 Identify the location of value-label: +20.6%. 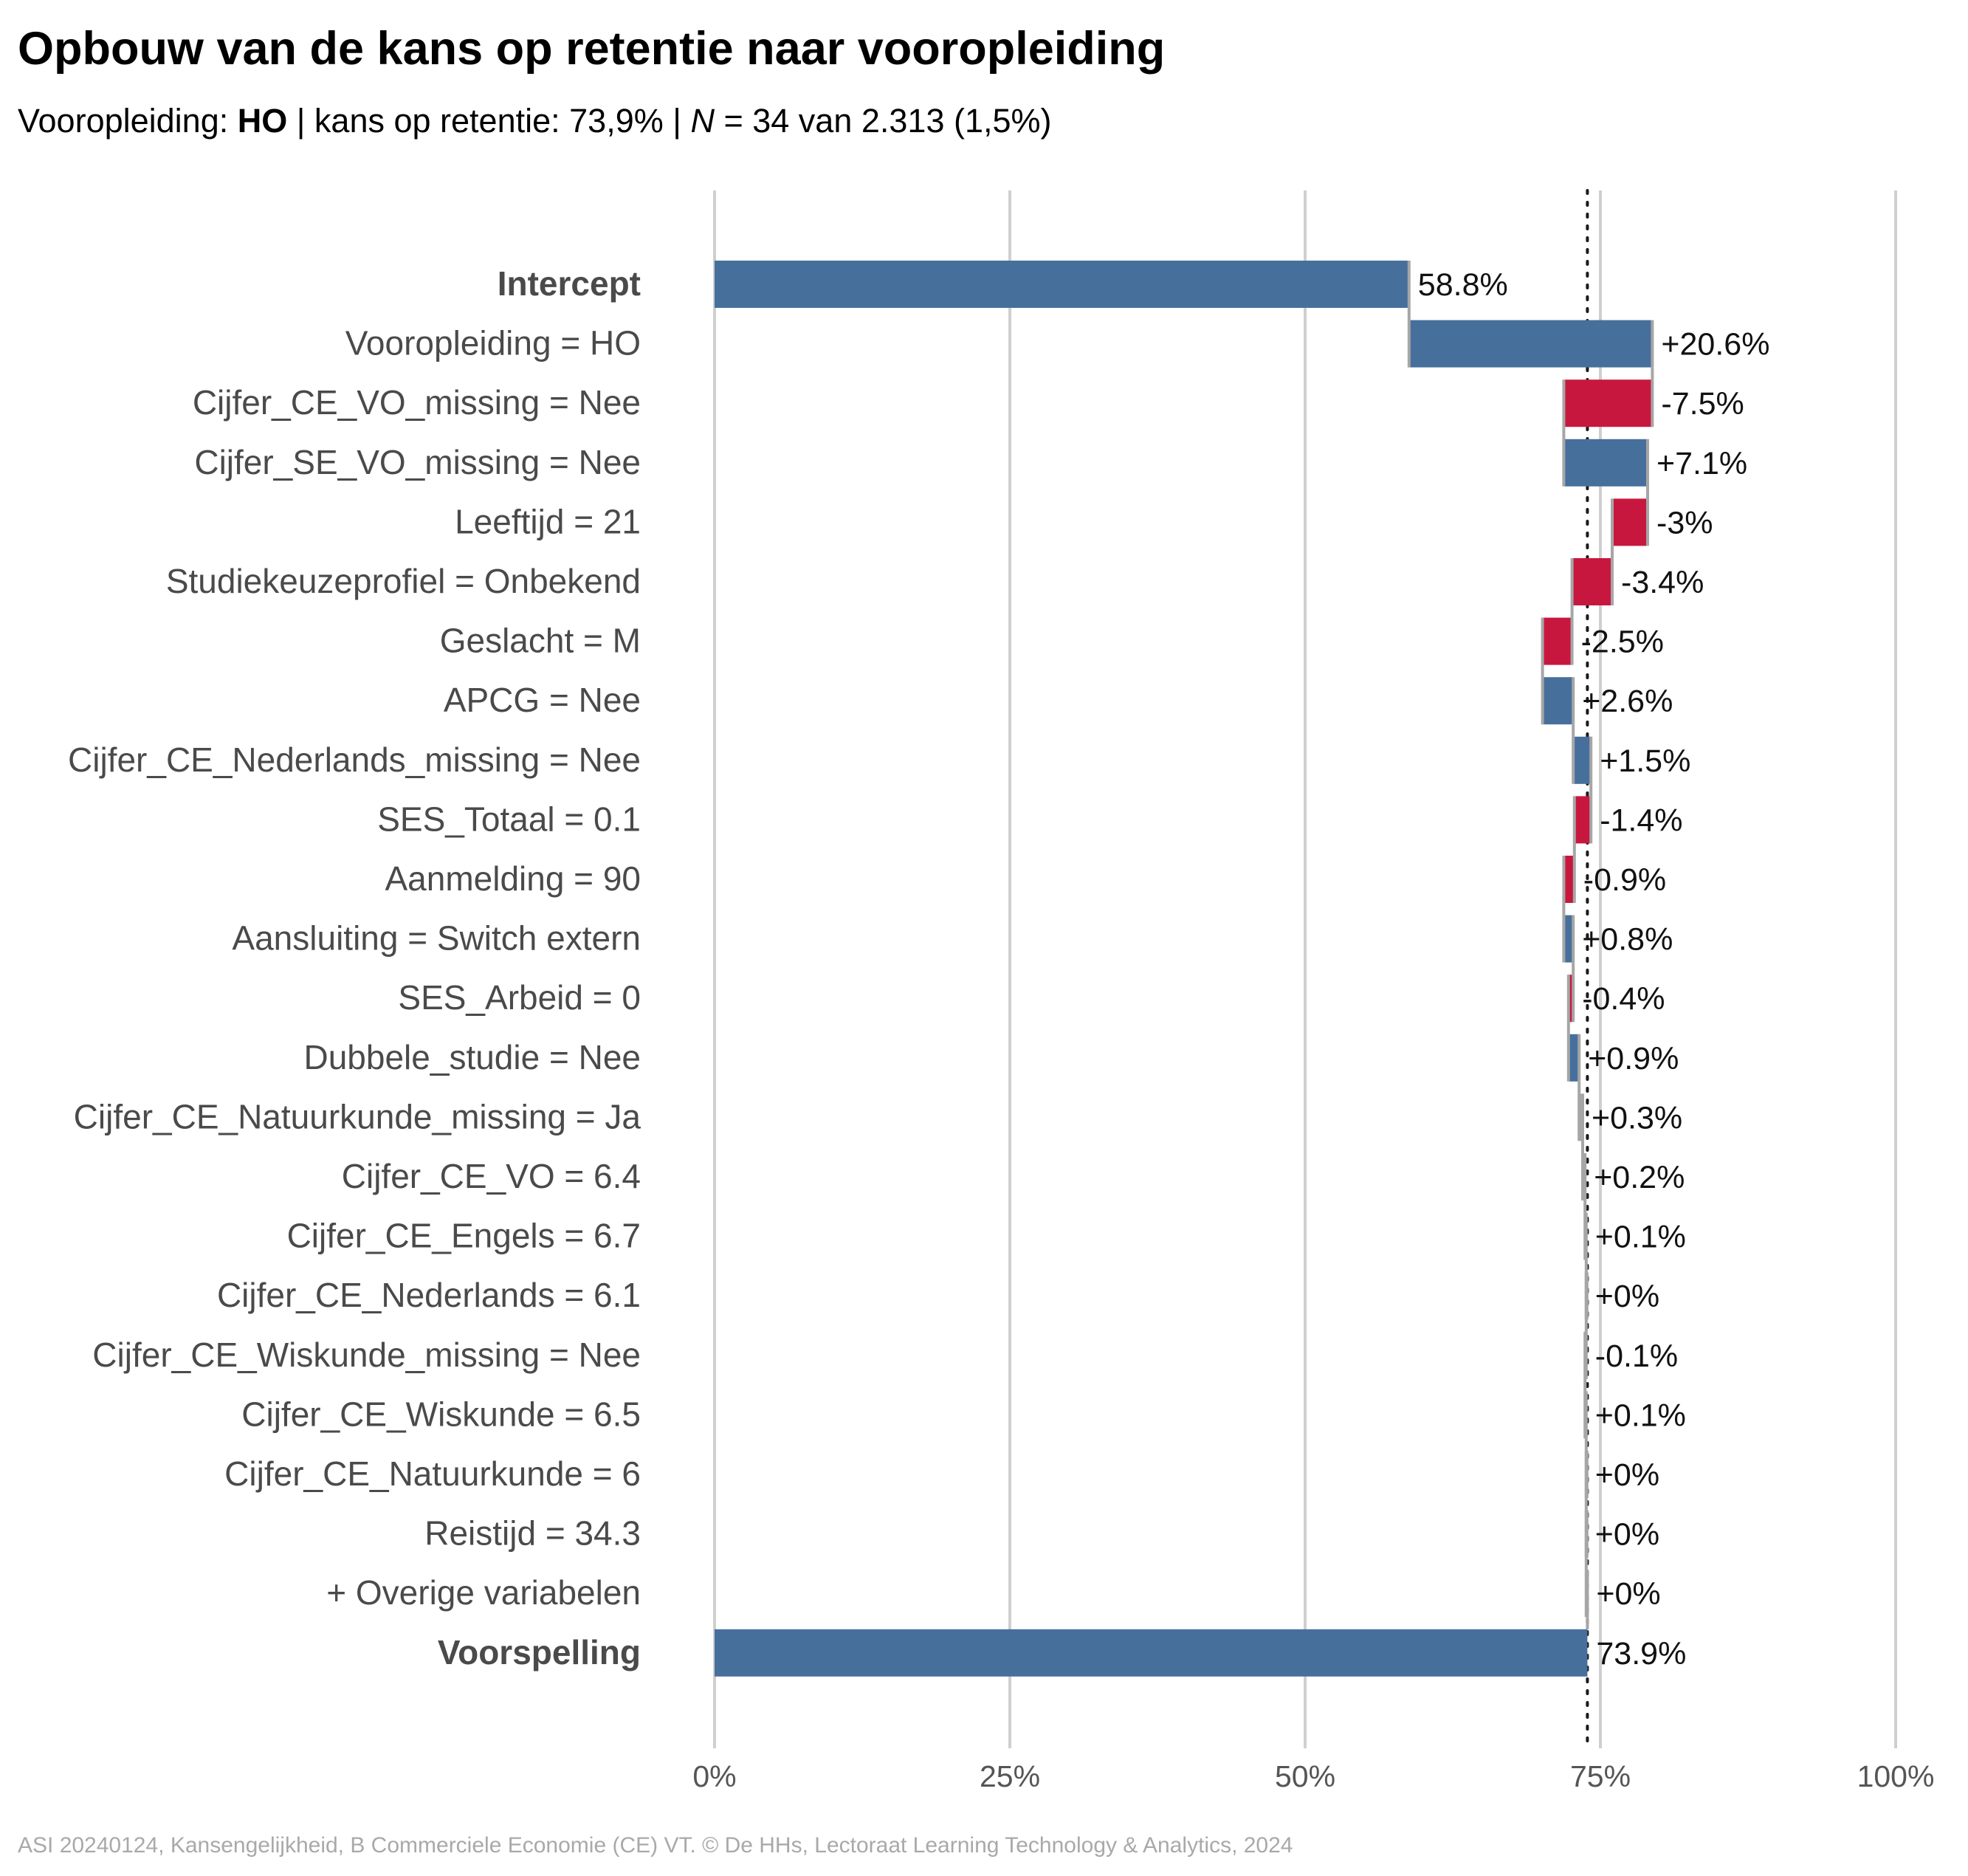
(1715, 345).